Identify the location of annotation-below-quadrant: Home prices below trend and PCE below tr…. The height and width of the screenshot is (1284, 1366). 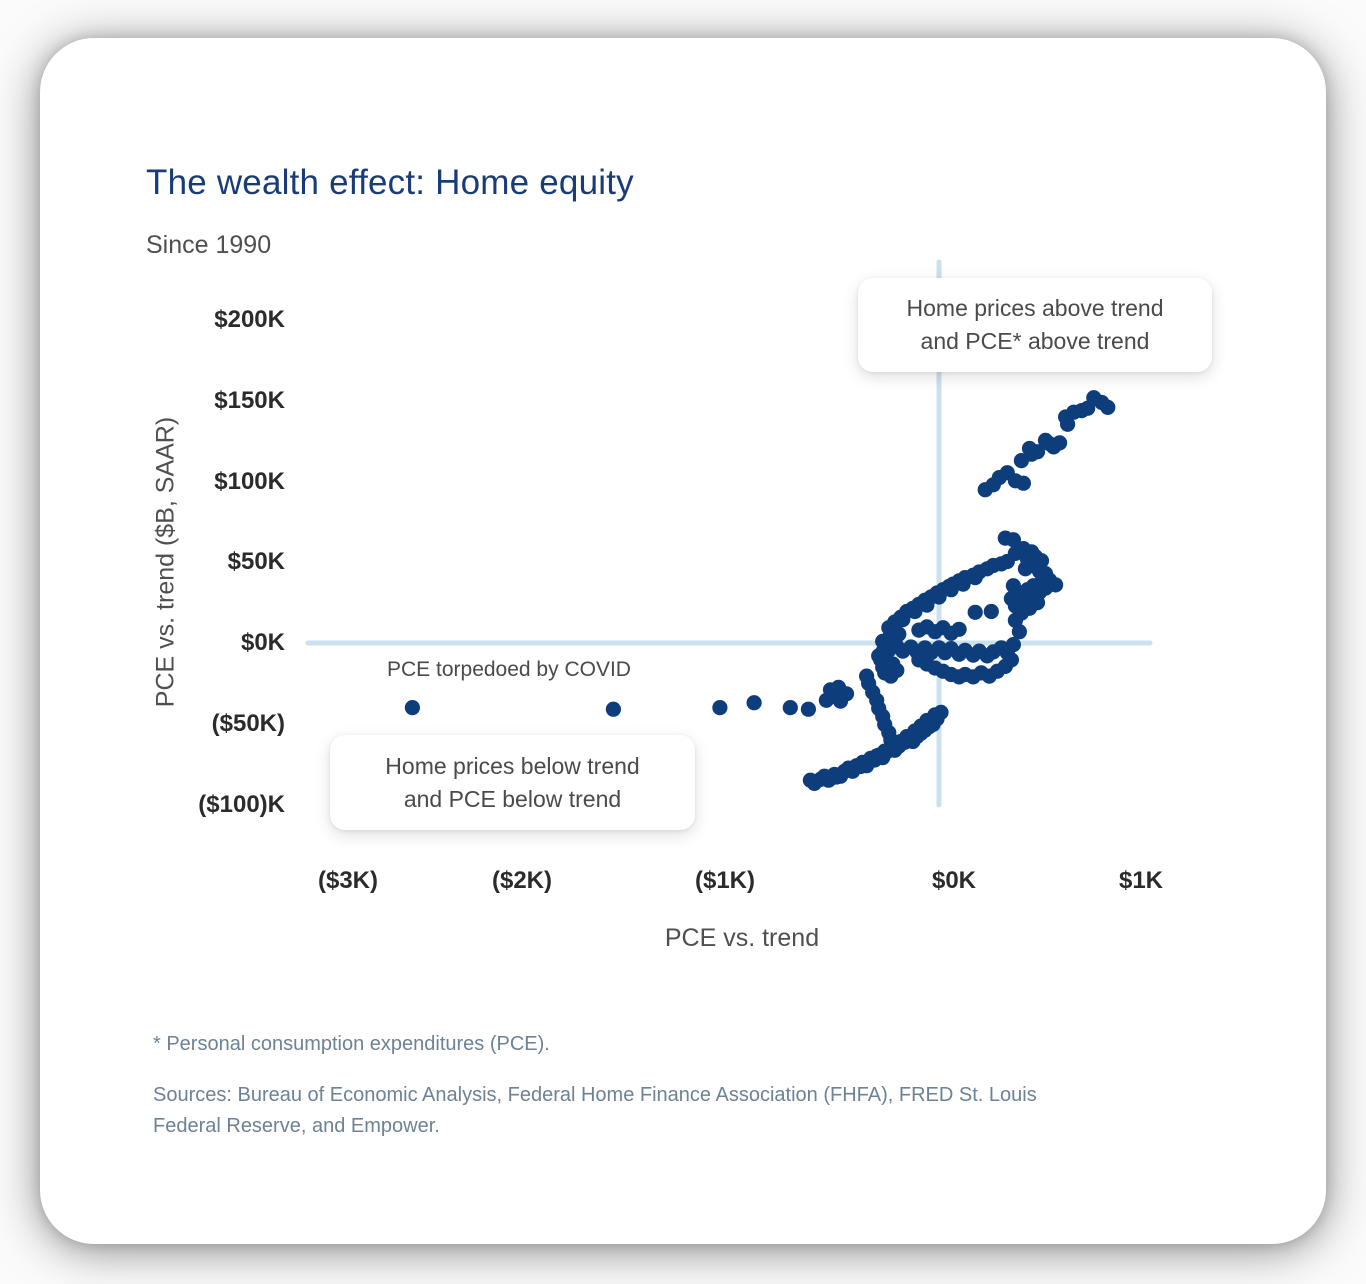
(512, 782).